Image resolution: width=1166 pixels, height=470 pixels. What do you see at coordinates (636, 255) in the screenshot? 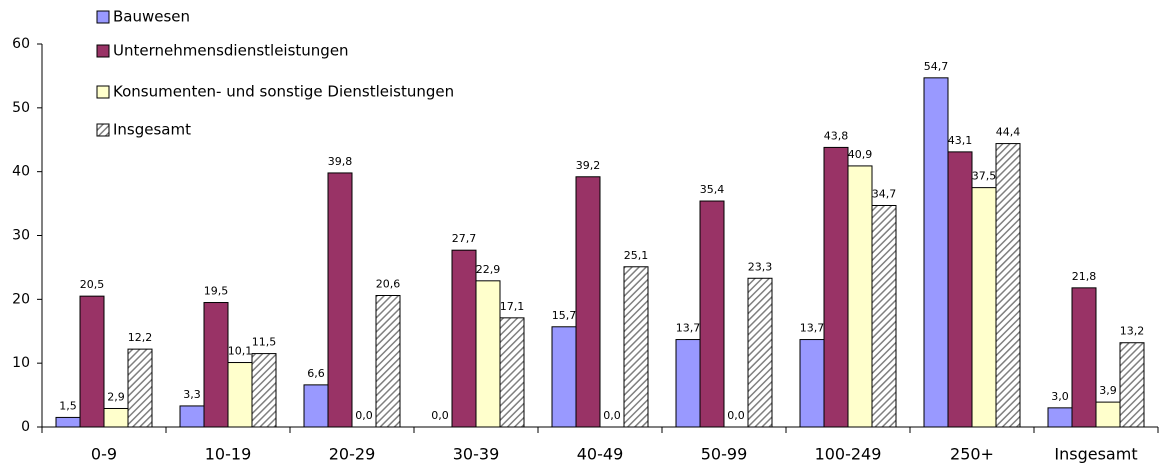
I see `value-label: 25,1` at bounding box center [636, 255].